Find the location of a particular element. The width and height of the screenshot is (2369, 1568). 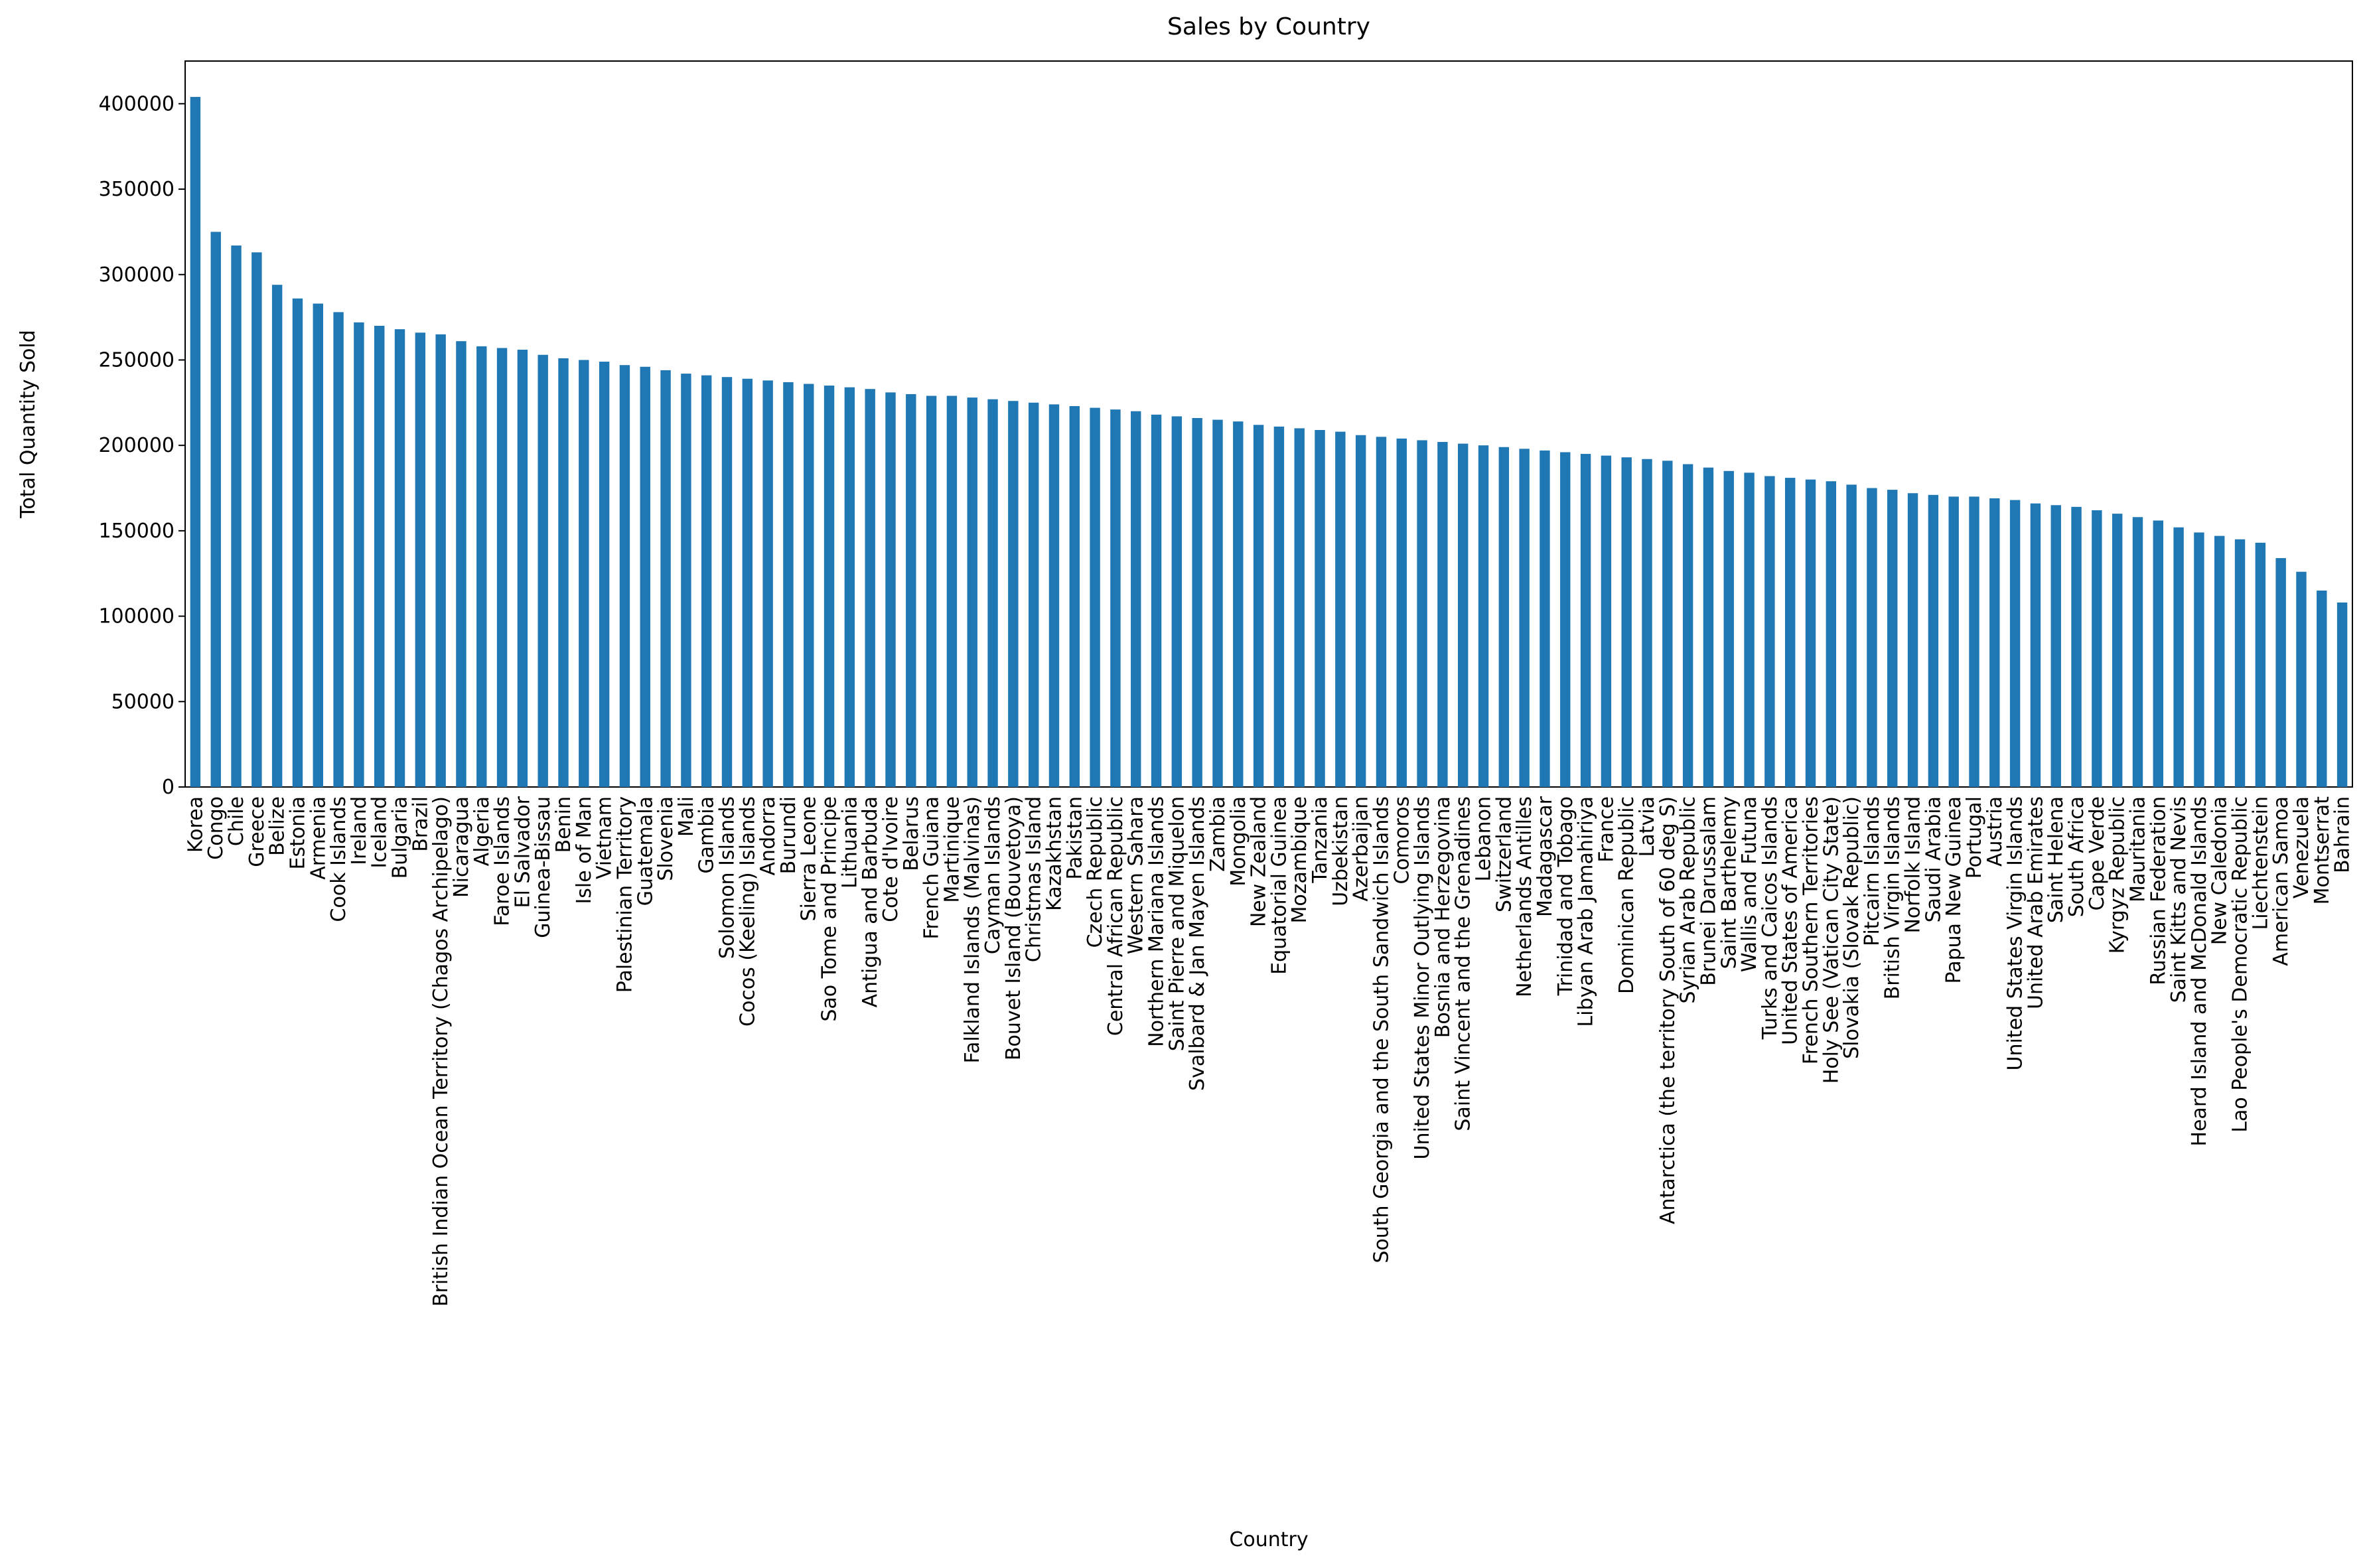

x-tick-label: Antigua and Barbuda is located at coordinates (870, 901).